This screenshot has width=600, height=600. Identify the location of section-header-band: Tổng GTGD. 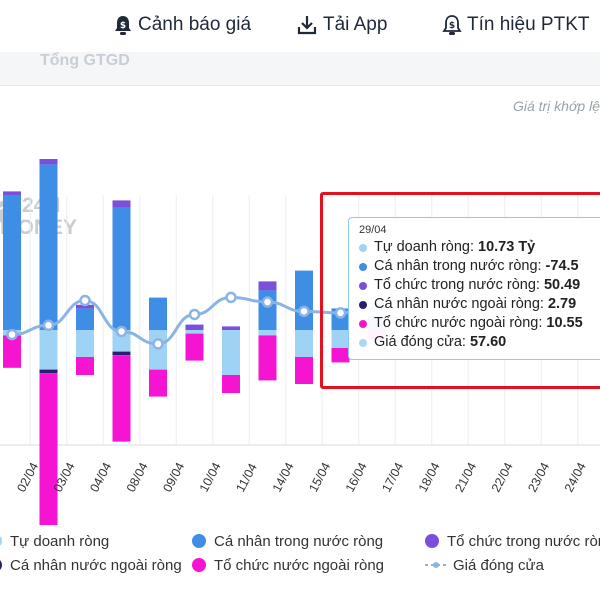
(300, 69).